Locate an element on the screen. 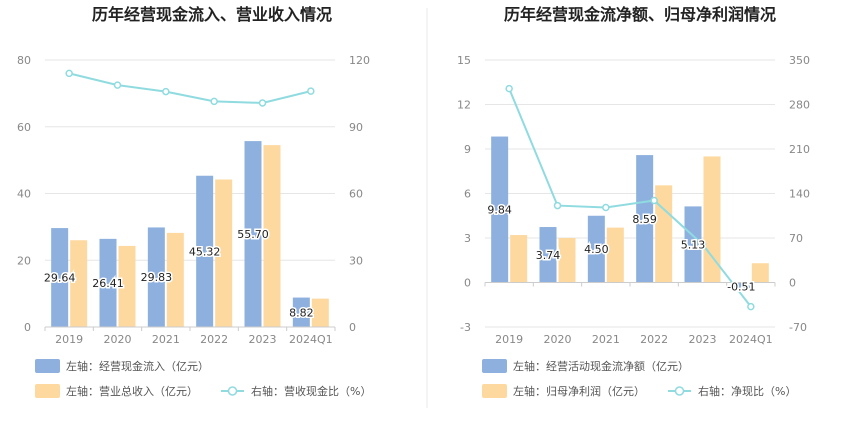 The width and height of the screenshot is (850, 441). data-label: -0.51 is located at coordinates (741, 287).